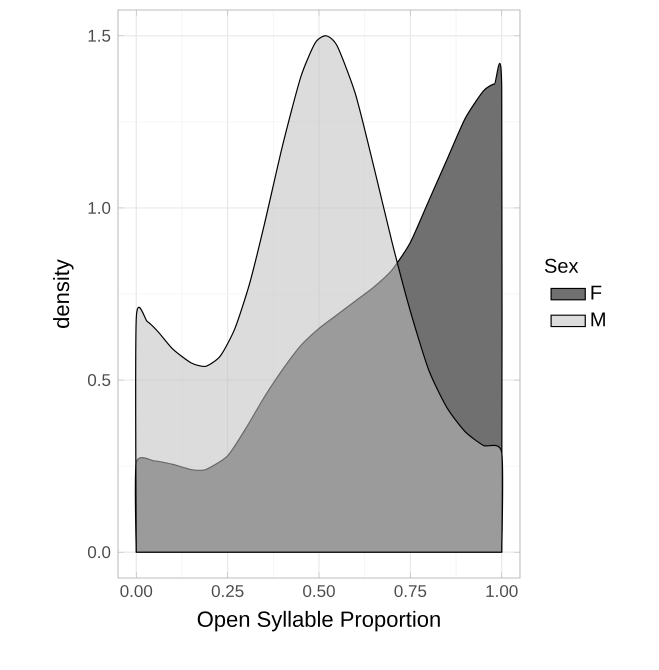  What do you see at coordinates (228, 591) in the screenshot?
I see `x-tick-label: 0.25` at bounding box center [228, 591].